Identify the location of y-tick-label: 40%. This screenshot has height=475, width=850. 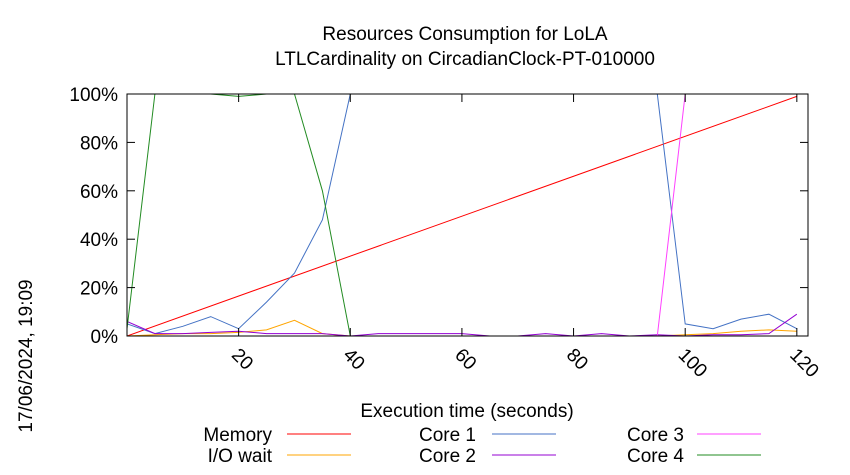
(99, 240).